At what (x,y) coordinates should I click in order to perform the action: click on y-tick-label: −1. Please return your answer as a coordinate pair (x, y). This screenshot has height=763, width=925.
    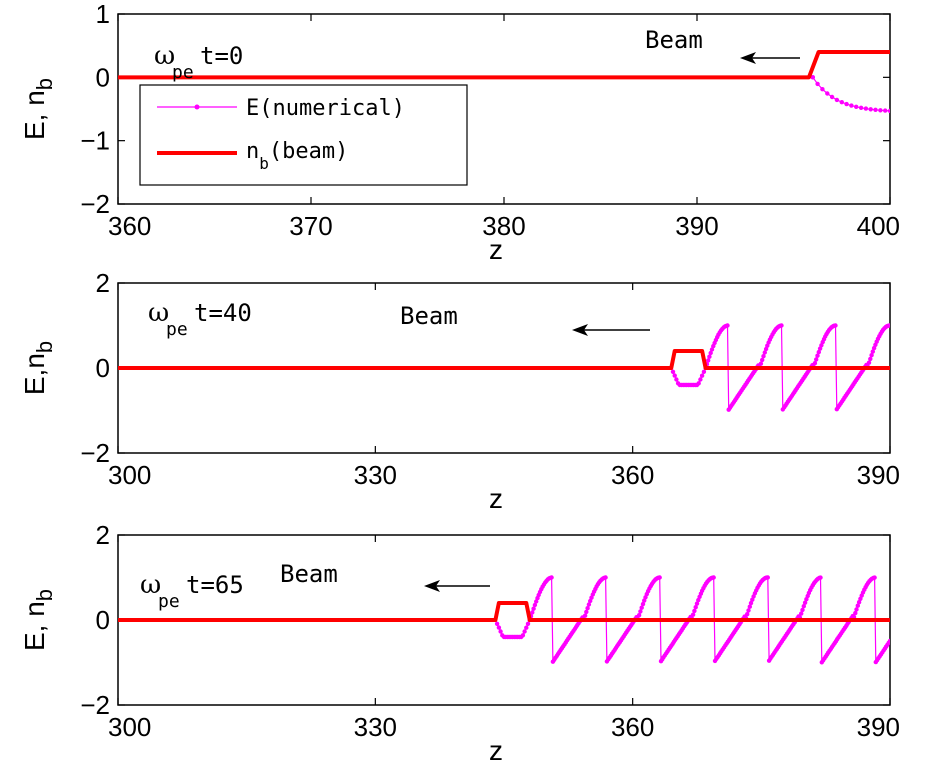
    Looking at the image, I should click on (95, 141).